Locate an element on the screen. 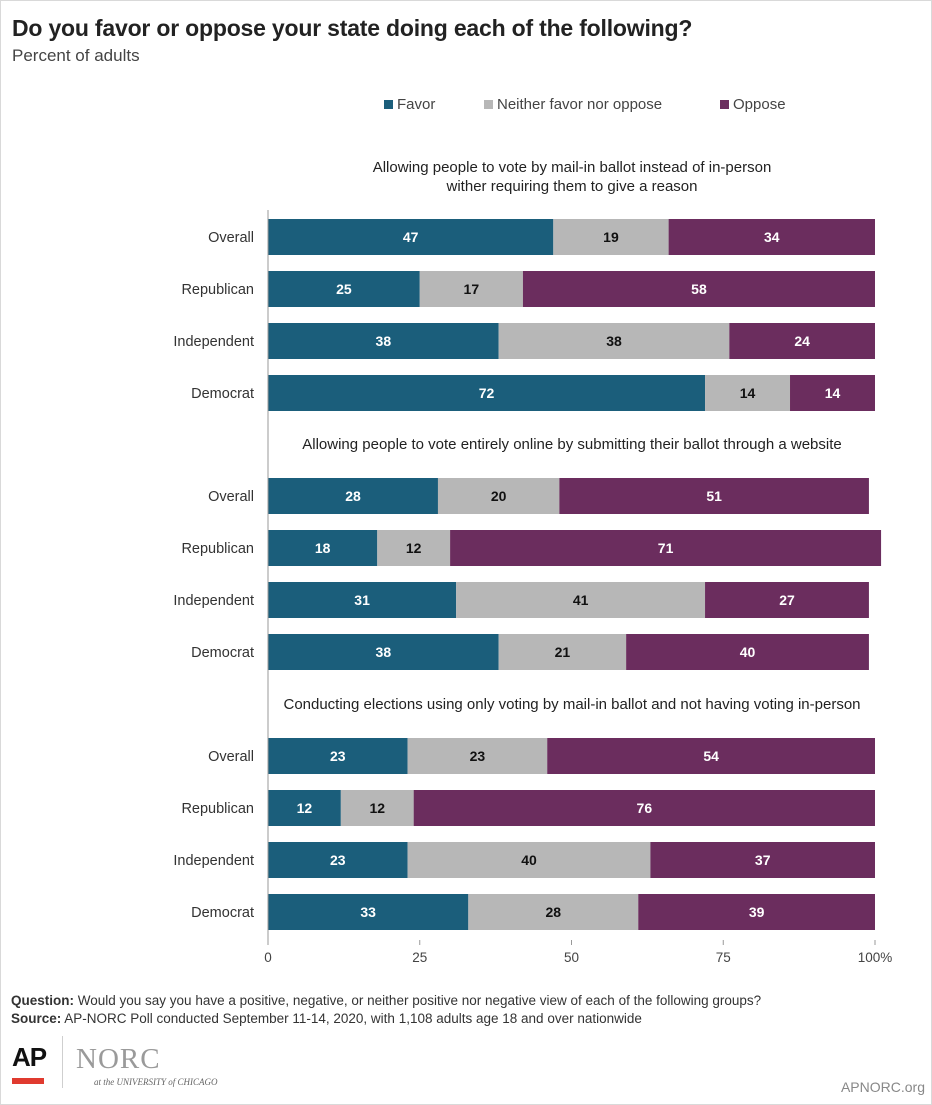 This screenshot has height=1105, width=932. data-label-neither: 17 is located at coordinates (472, 289).